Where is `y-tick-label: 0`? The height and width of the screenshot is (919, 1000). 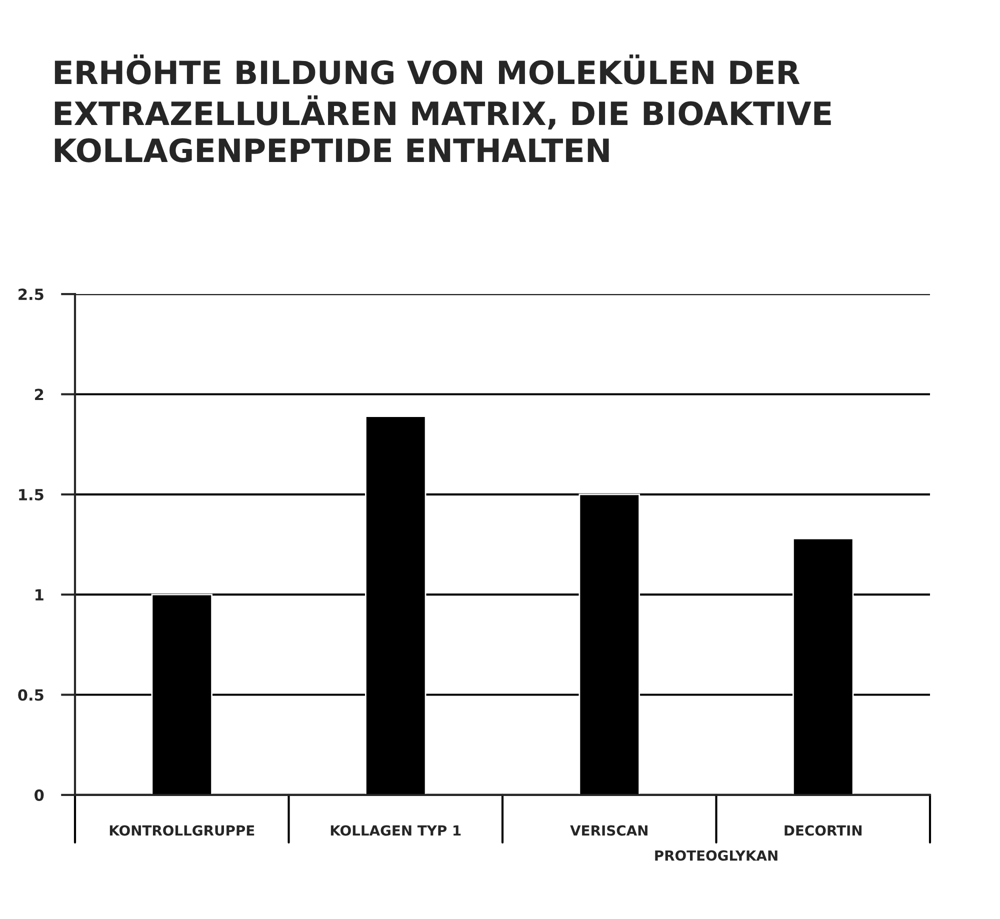
y-tick-label: 0 is located at coordinates (39, 795).